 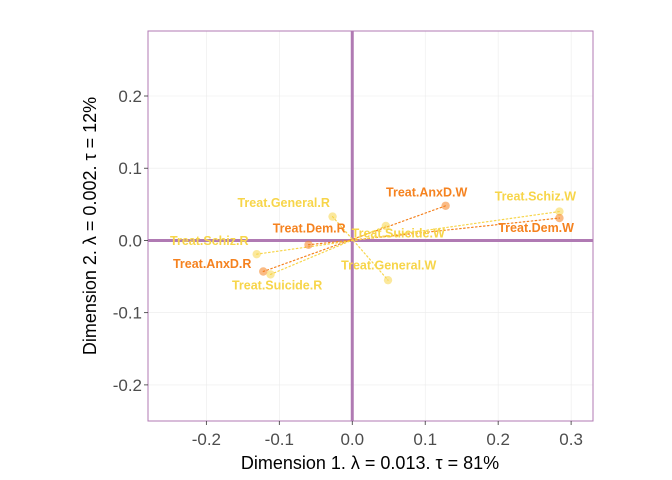 What do you see at coordinates (209, 241) in the screenshot?
I see `label-treat-schiz-r: Treat.Schiz.R` at bounding box center [209, 241].